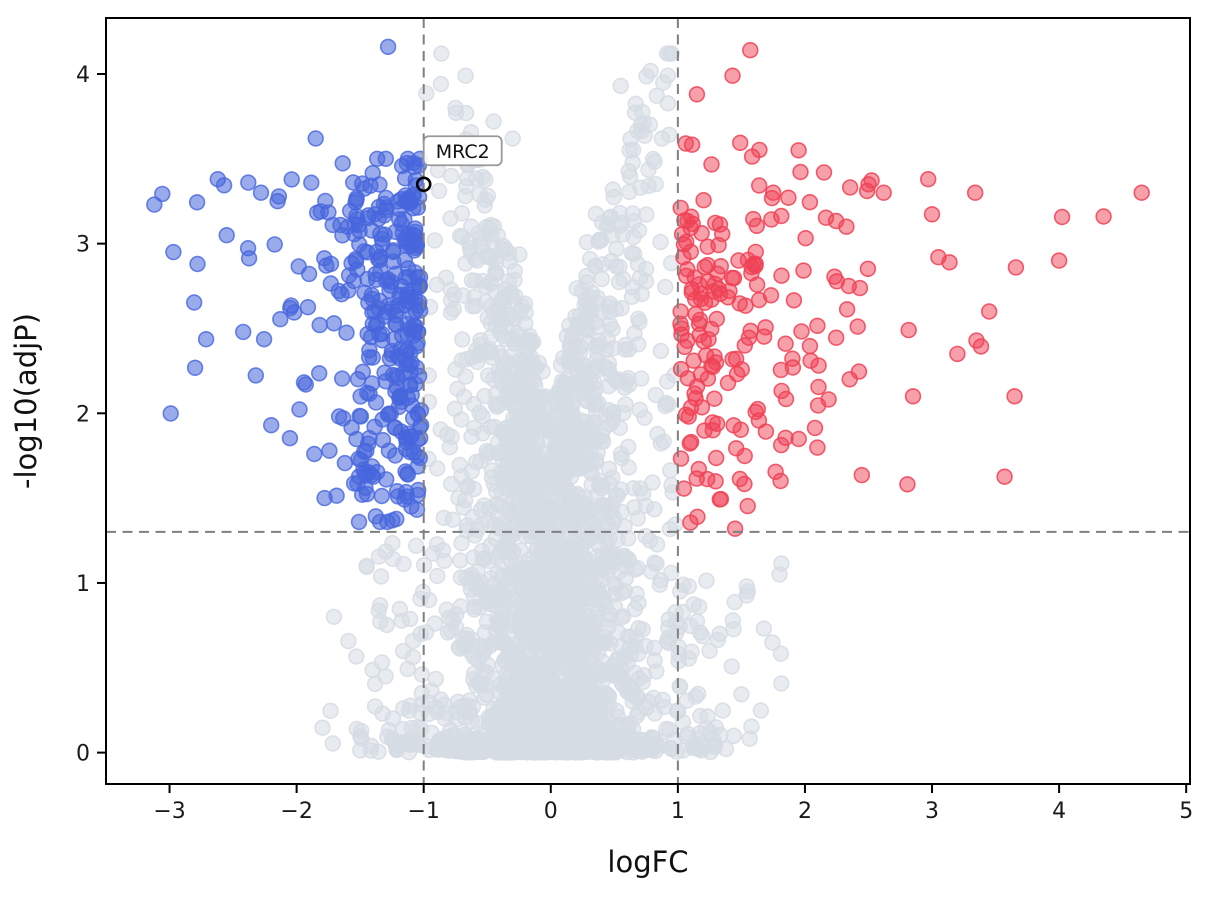 The height and width of the screenshot is (906, 1214). What do you see at coordinates (551, 811) in the screenshot?
I see `x-tick-label: 0` at bounding box center [551, 811].